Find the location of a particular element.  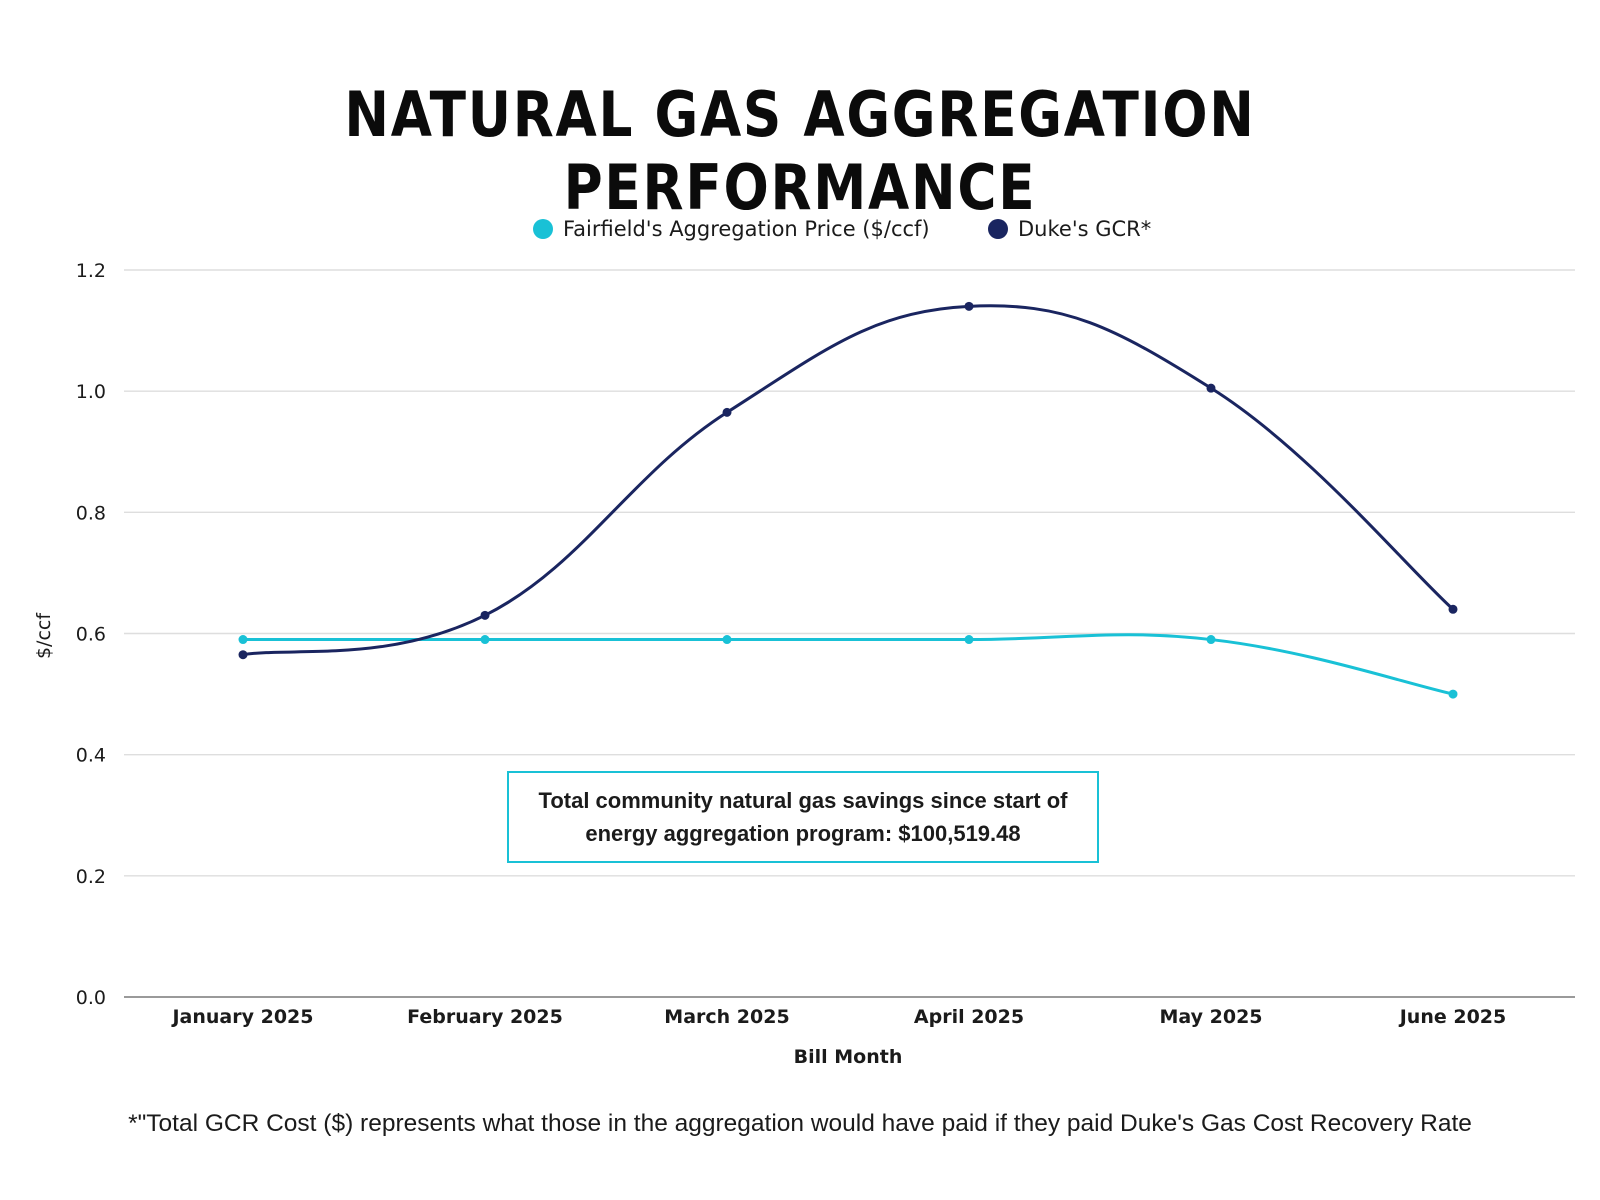

y-tick-label: 0.0 is located at coordinates (91, 998).